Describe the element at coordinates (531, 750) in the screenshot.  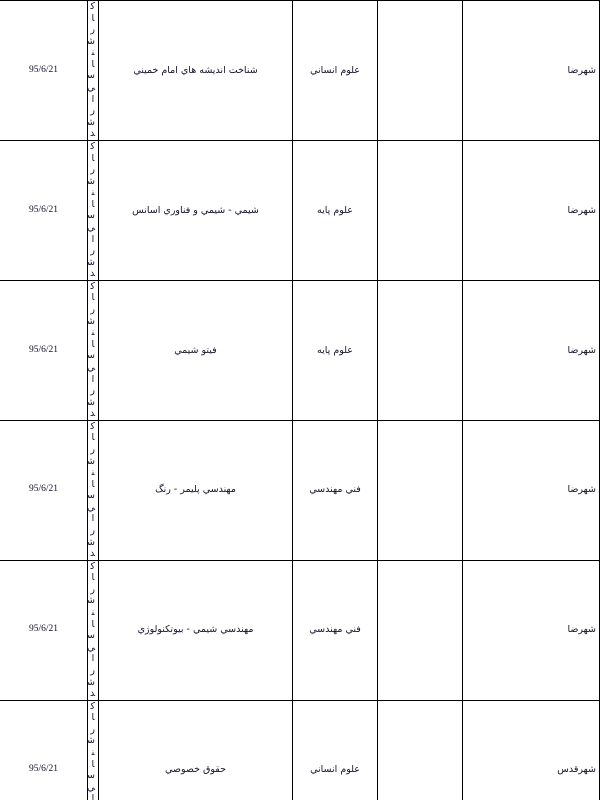
I see `cell-city: شهرقدس` at that location.